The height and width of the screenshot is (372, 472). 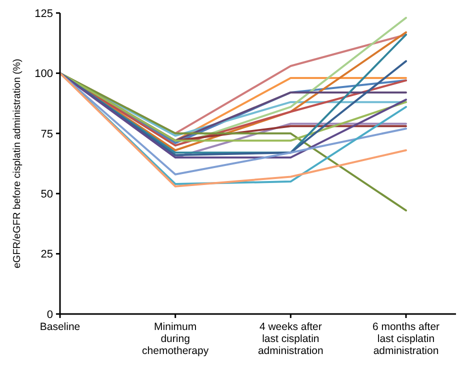 I want to click on y-axis-title: eGFR/eGFR before cisplatin administration (%), so click(x=17, y=163).